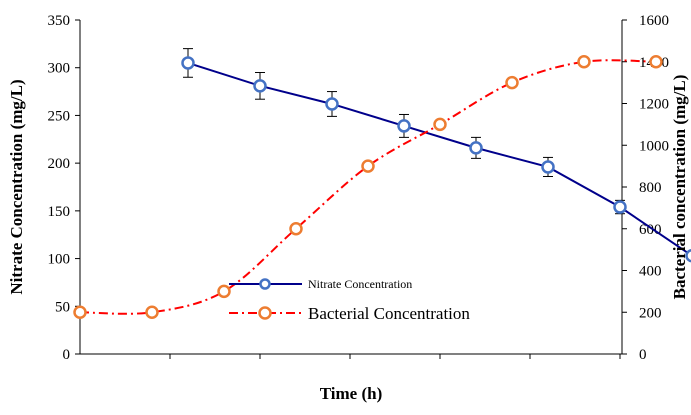  I want to click on y-axis-right-title: Bacterial concentration (mg/L), so click(679, 187).